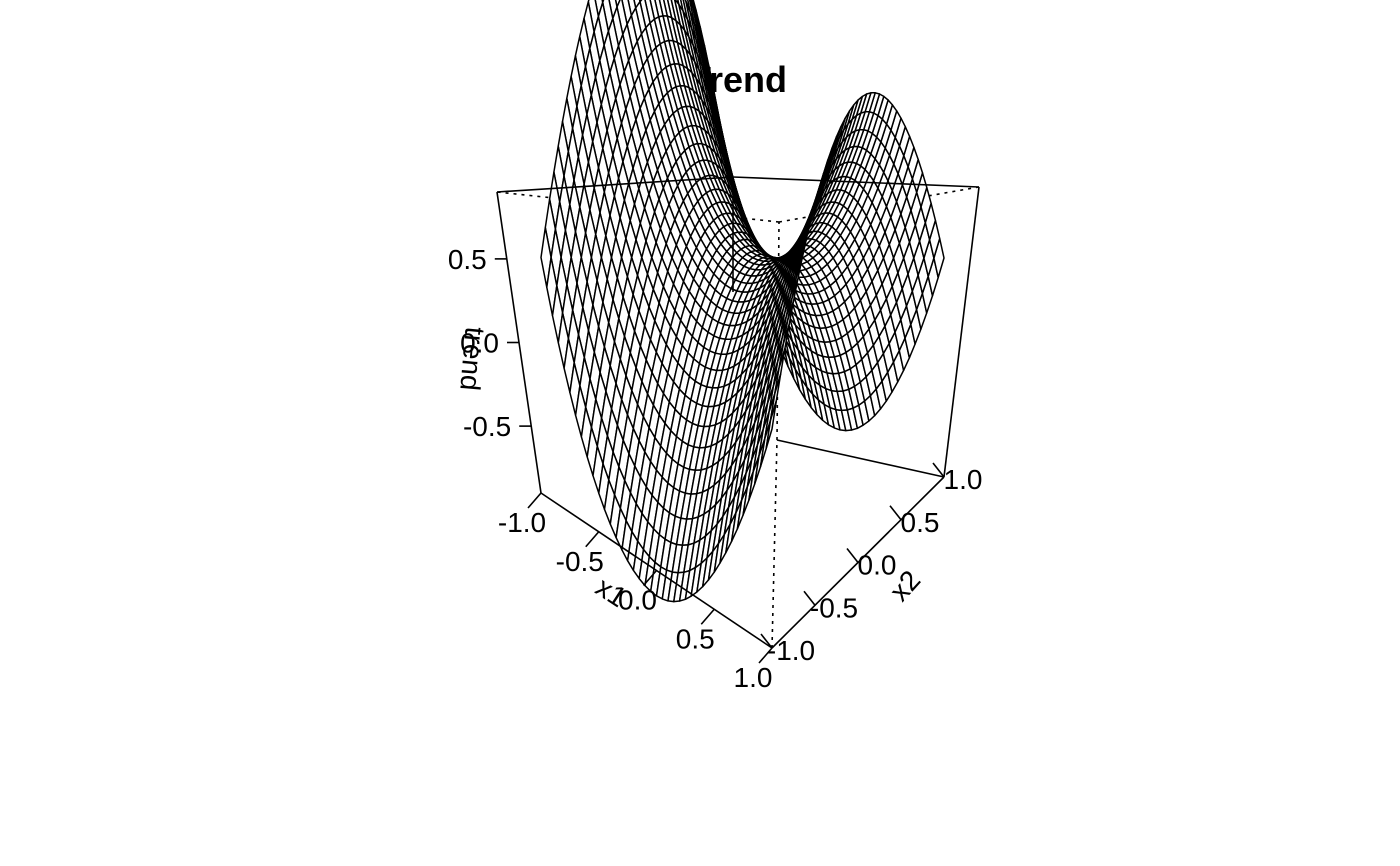 The image size is (1400, 866). Describe the element at coordinates (753, 677) in the screenshot. I see `x1-tick-label: 1.0` at that location.